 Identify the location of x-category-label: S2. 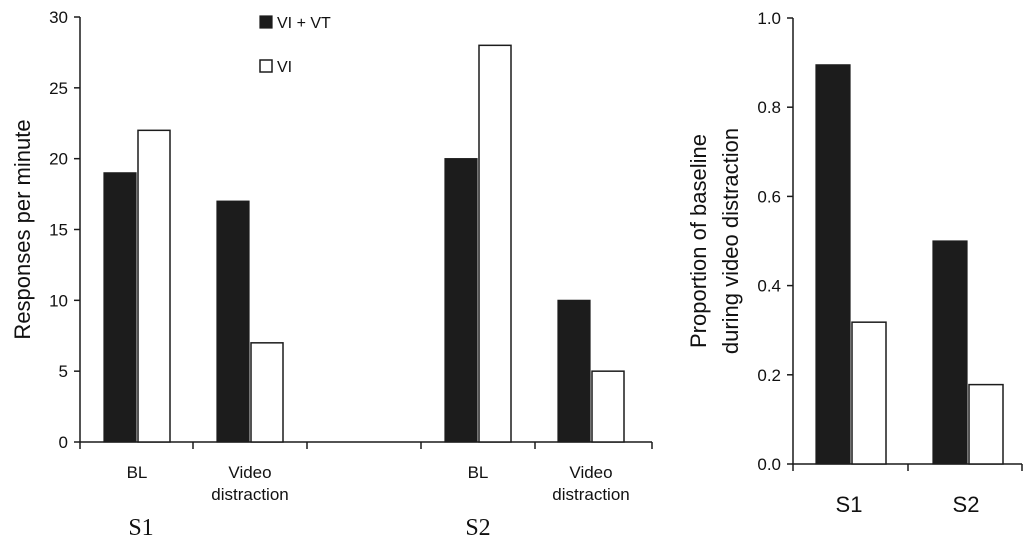
(966, 504).